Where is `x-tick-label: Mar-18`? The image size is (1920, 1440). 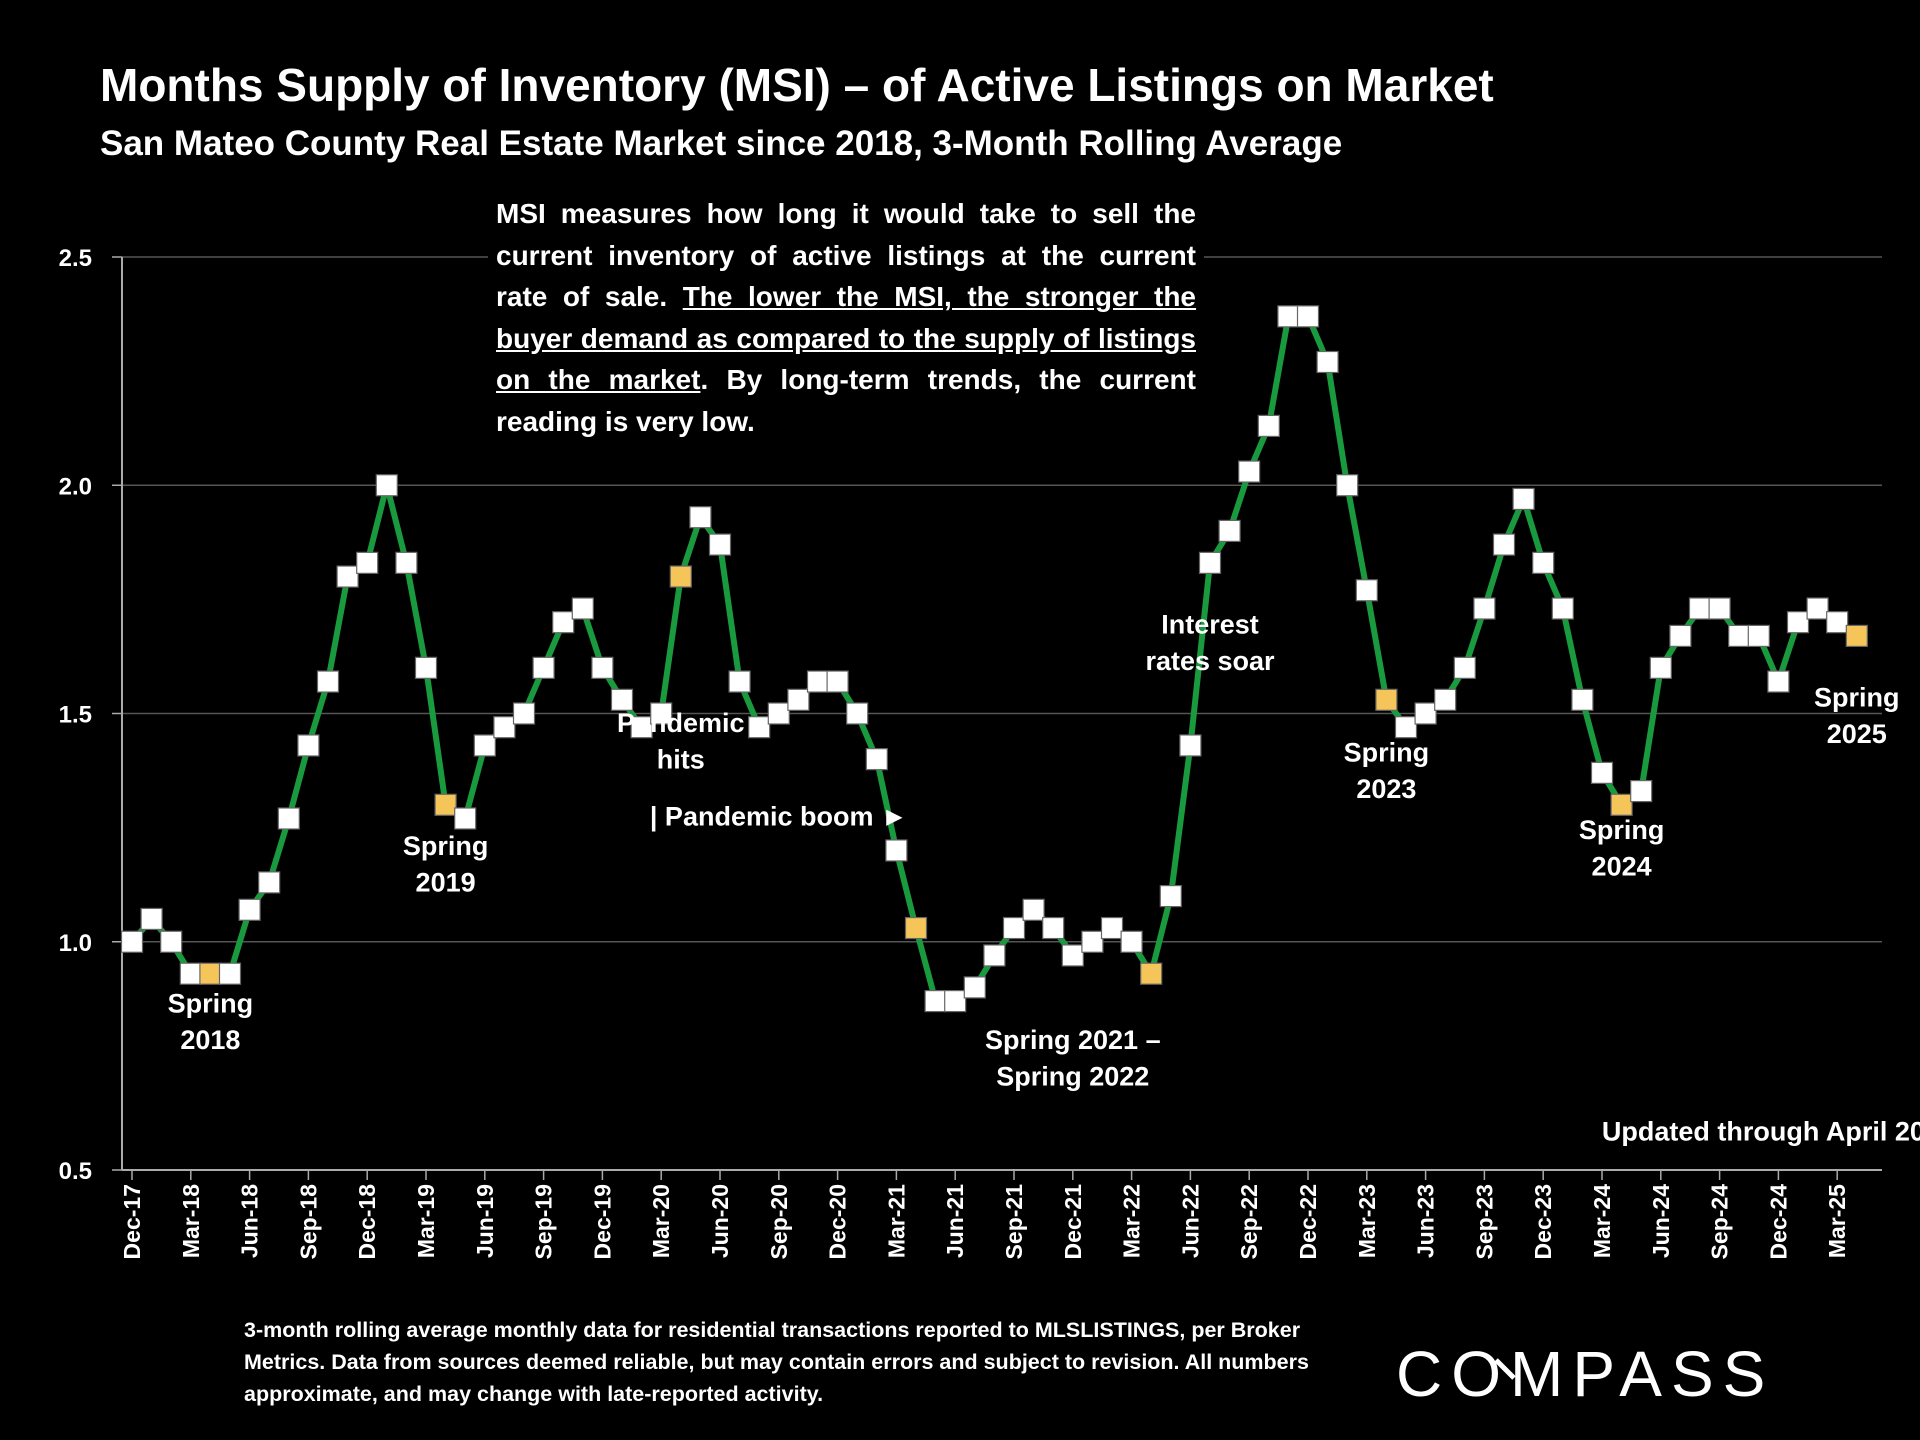
x-tick-label: Mar-18 is located at coordinates (191, 1221).